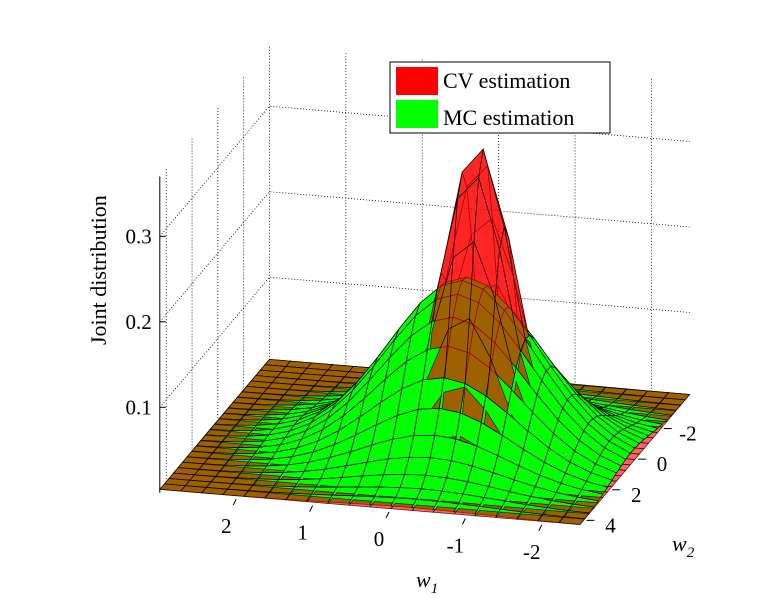 This screenshot has width=763, height=598. I want to click on x-tick-label: -2, so click(532, 552).